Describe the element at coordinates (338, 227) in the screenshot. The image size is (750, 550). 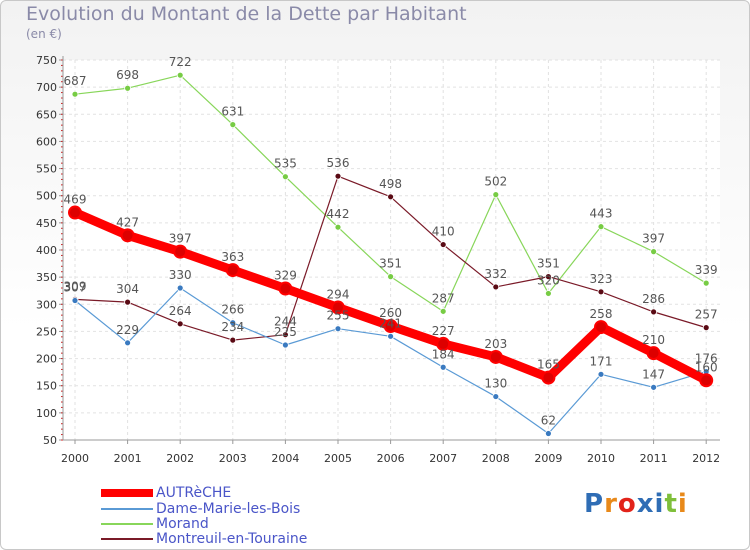
I see `data-point-morand-2005` at that location.